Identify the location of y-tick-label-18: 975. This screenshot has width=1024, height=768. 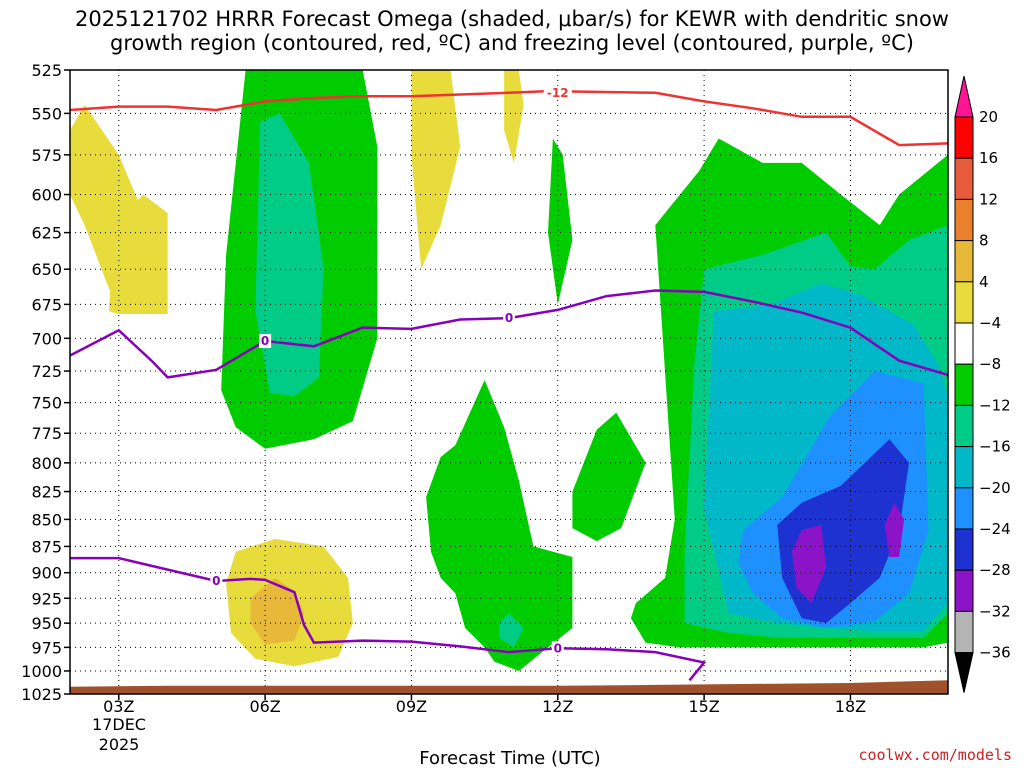
(46, 647).